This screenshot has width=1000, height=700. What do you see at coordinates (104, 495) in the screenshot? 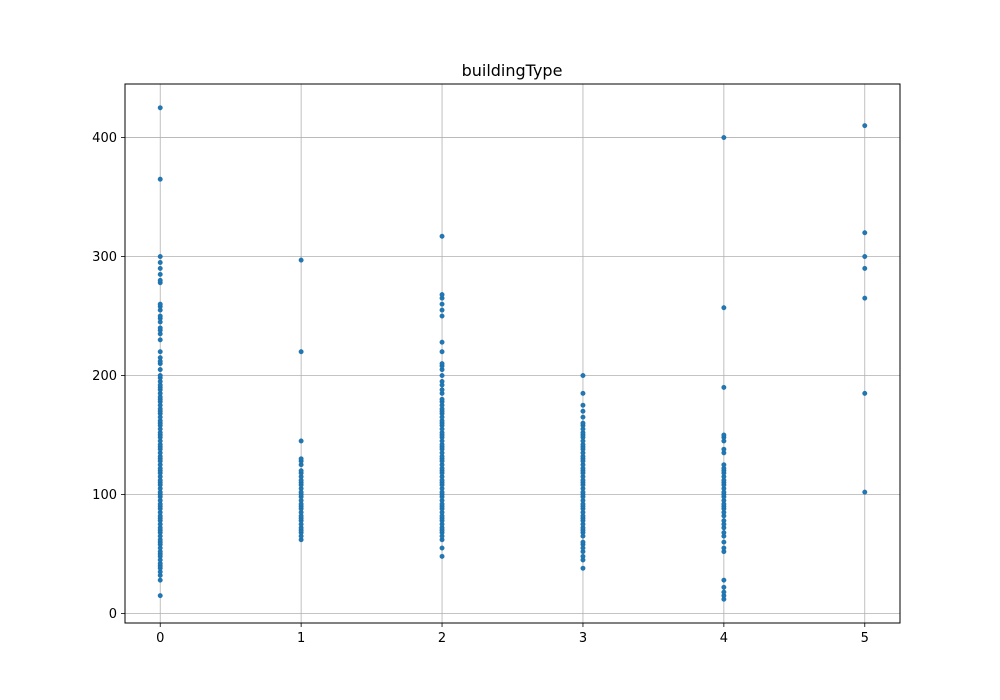
I see `y-tick-label: 100` at bounding box center [104, 495].